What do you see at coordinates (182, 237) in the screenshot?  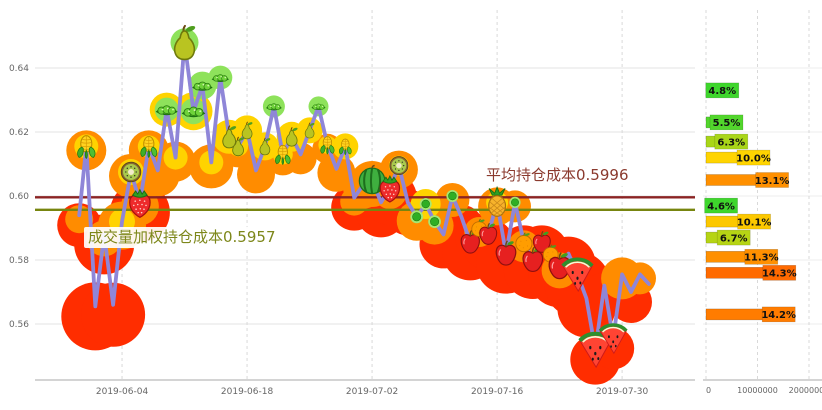 I see `vwap-cost-label: 成交量加权持仓成本0.5957` at bounding box center [182, 237].